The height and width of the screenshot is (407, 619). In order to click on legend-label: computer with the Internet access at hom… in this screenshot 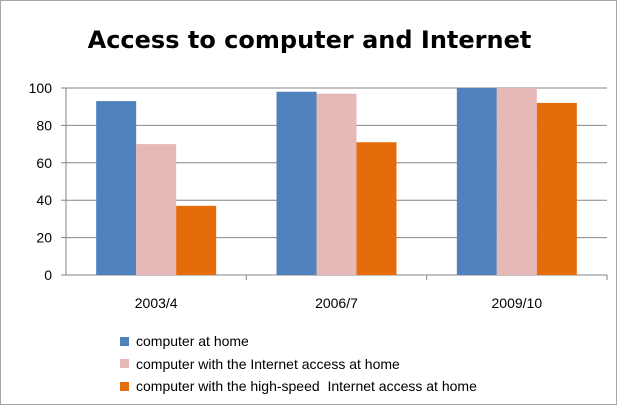, I will do `click(268, 363)`.